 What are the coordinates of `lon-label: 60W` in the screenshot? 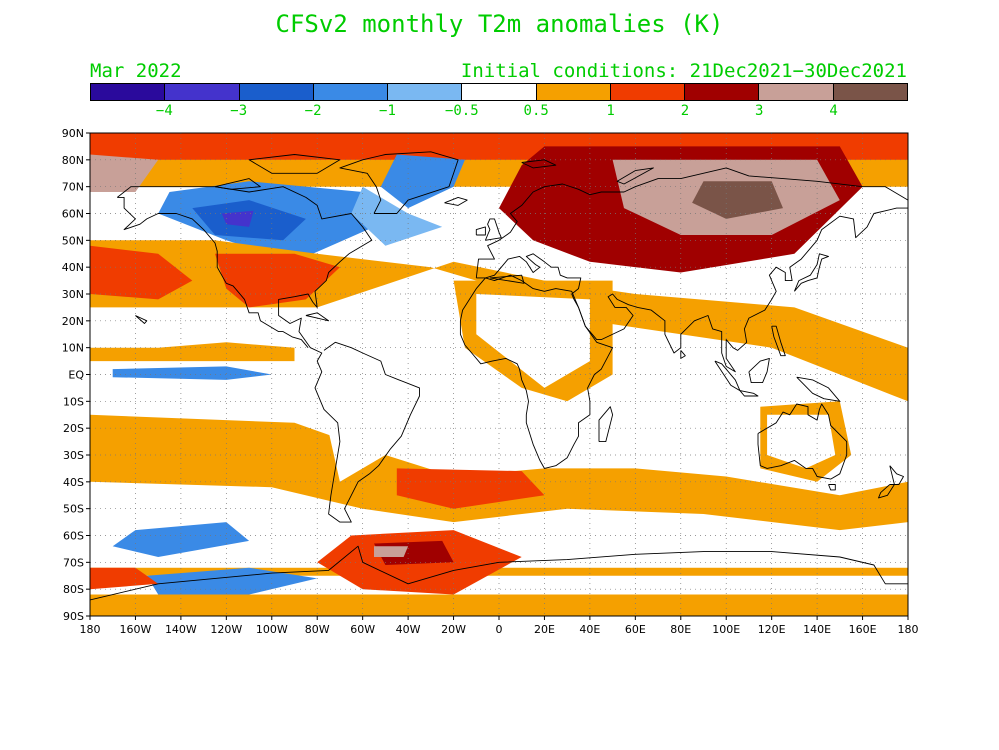 It's located at (362, 629).